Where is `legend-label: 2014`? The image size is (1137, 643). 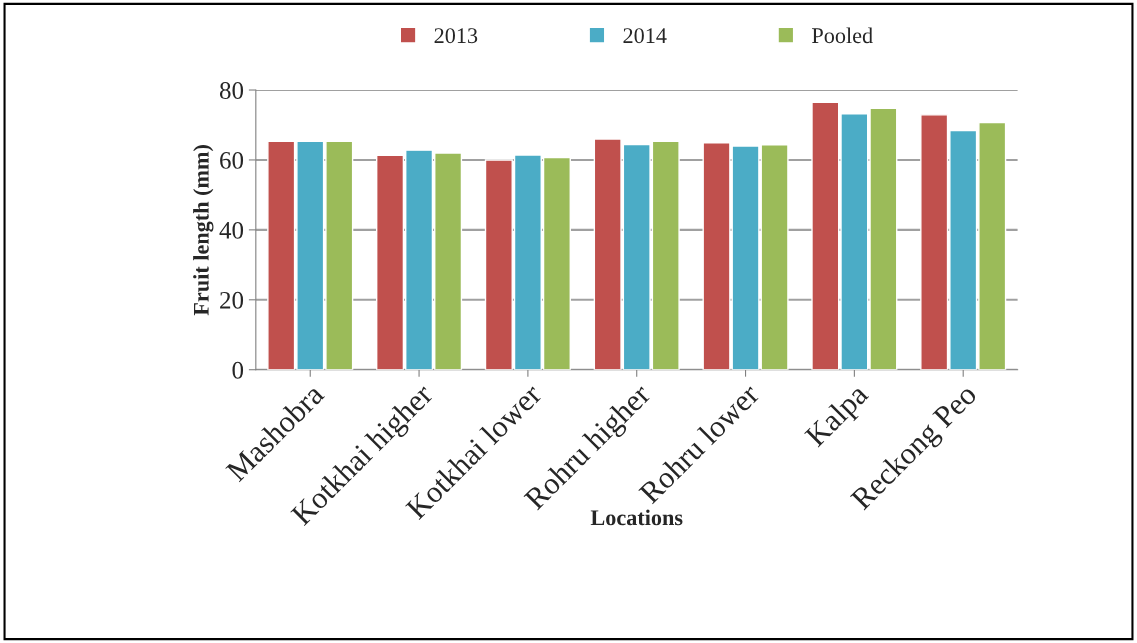
legend-label: 2014 is located at coordinates (645, 36).